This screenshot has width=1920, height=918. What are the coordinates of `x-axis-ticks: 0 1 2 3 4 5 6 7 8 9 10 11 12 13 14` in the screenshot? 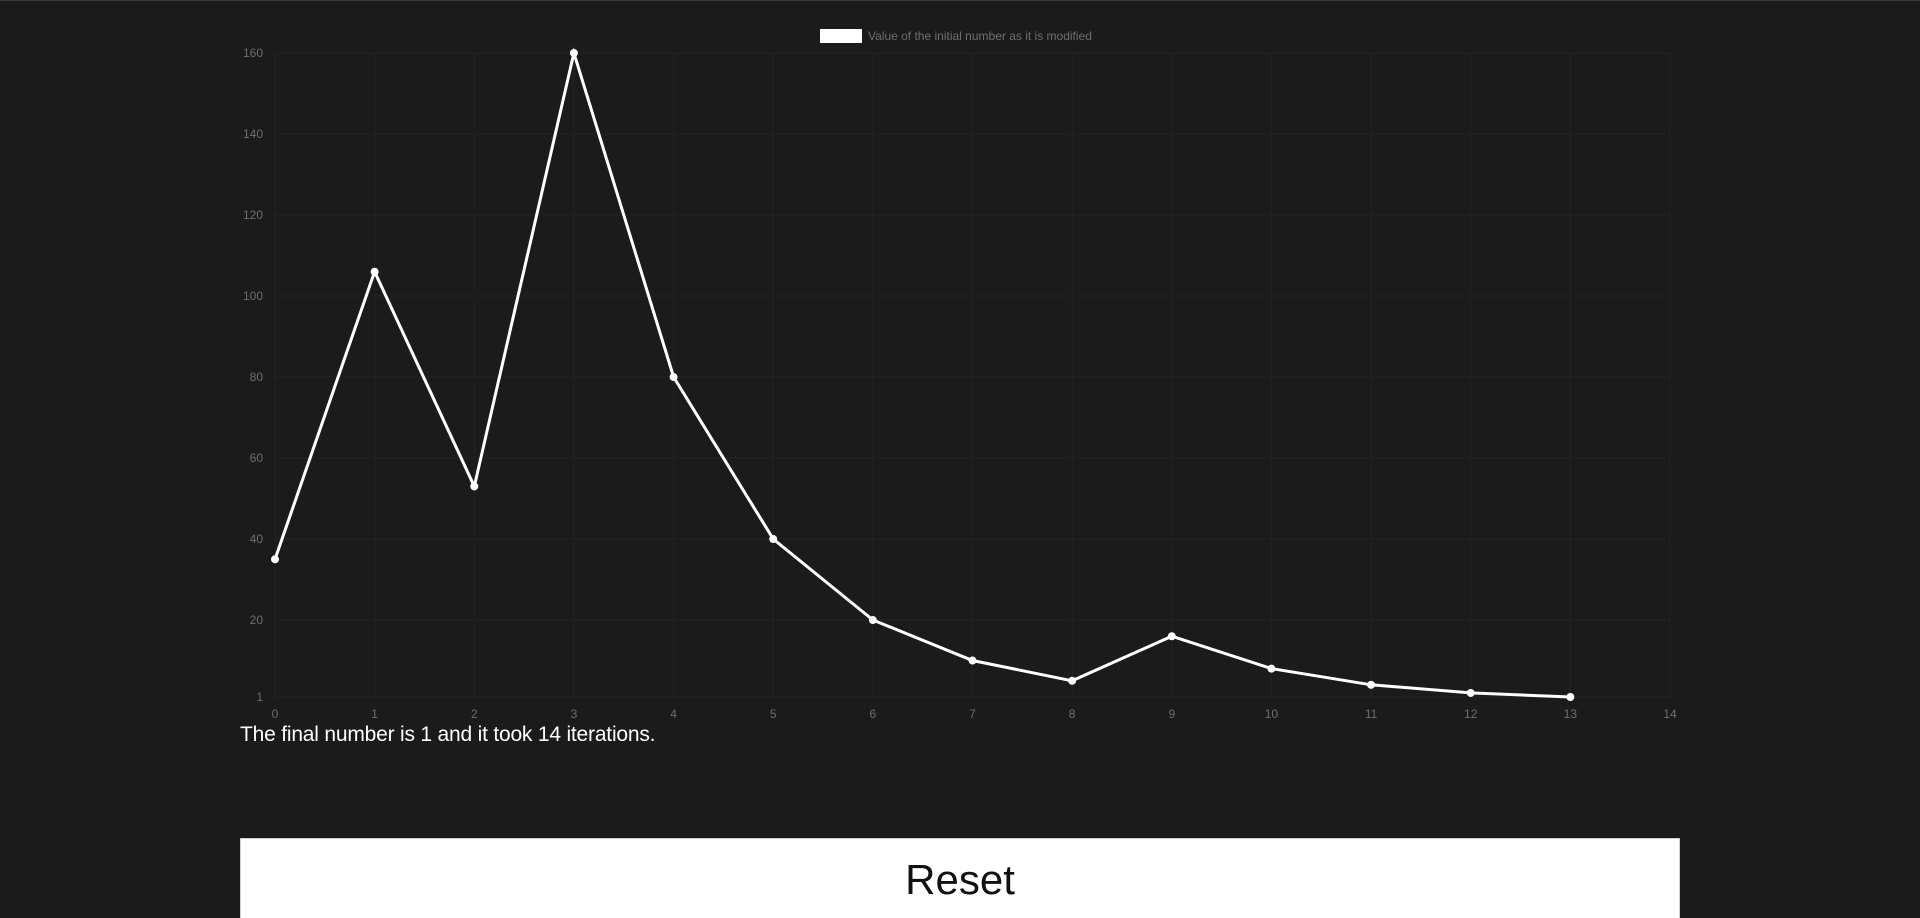 It's located at (974, 714).